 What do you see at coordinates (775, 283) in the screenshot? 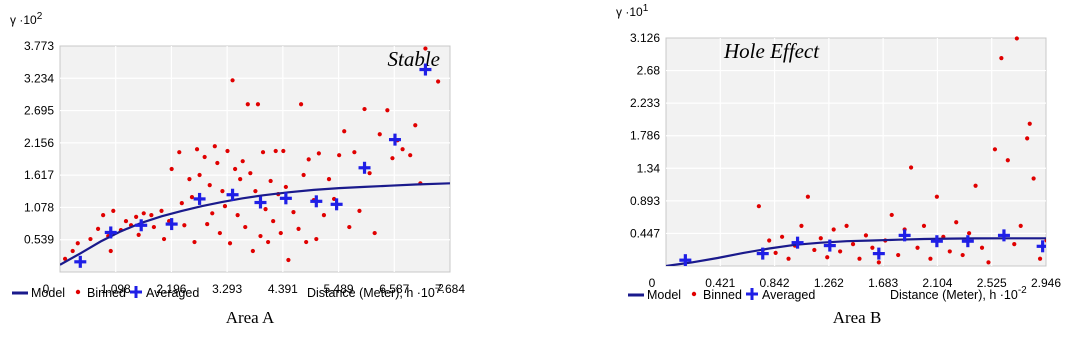
I see `x-tick-label: 0.842` at bounding box center [775, 283].